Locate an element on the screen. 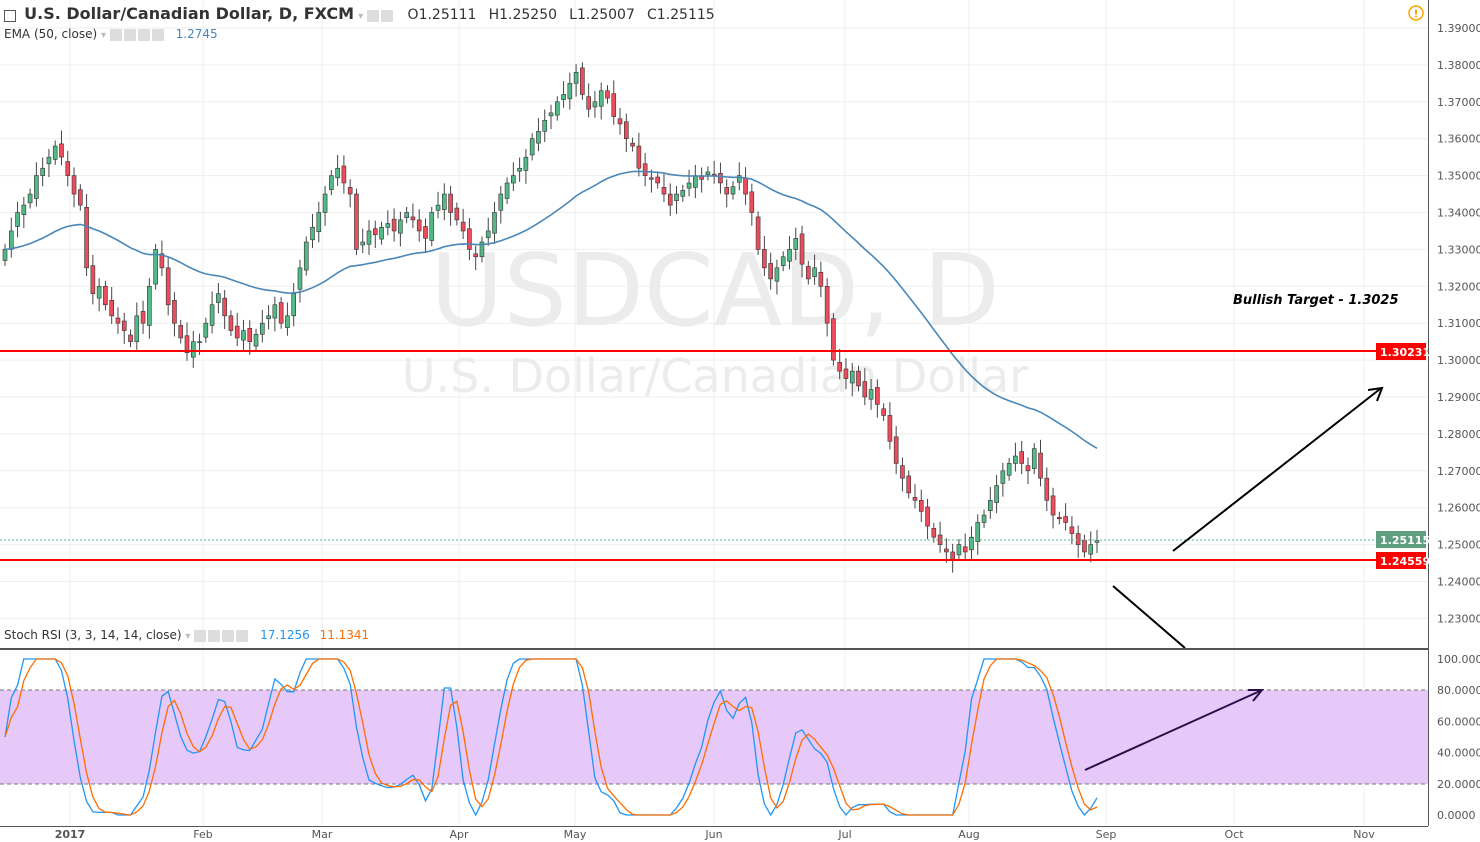 The image size is (1480, 842). bullish-target-annotation: Bullish Target - 1.3025 is located at coordinates (1316, 300).